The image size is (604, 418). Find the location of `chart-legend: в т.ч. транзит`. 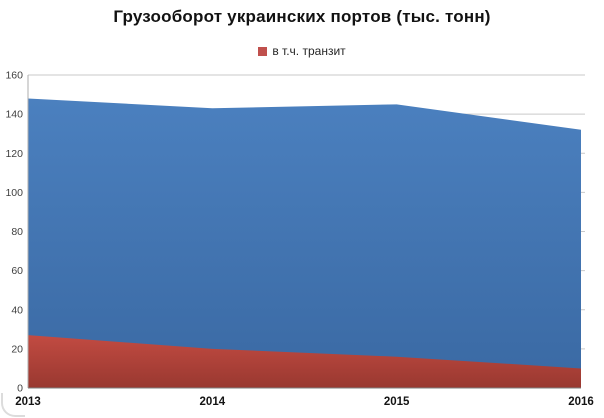

chart-legend: в т.ч. транзит is located at coordinates (302, 51).